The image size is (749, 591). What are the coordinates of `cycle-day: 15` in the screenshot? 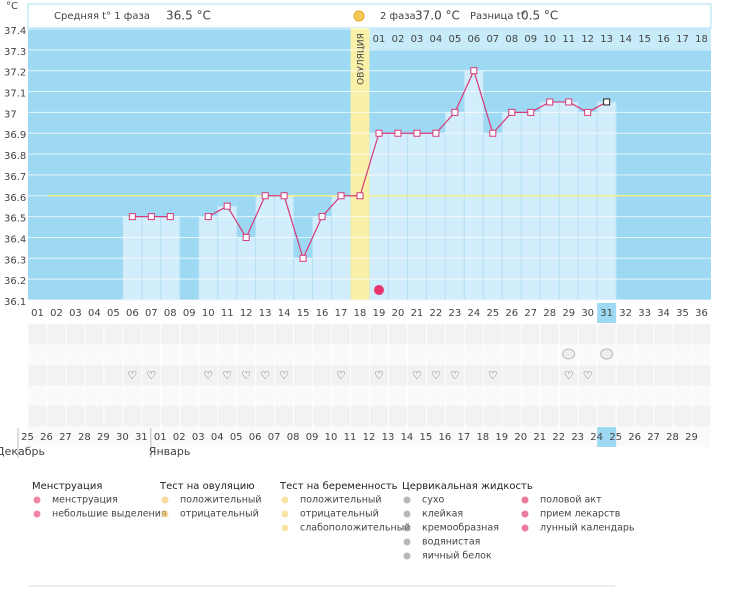 It's located at (303, 313).